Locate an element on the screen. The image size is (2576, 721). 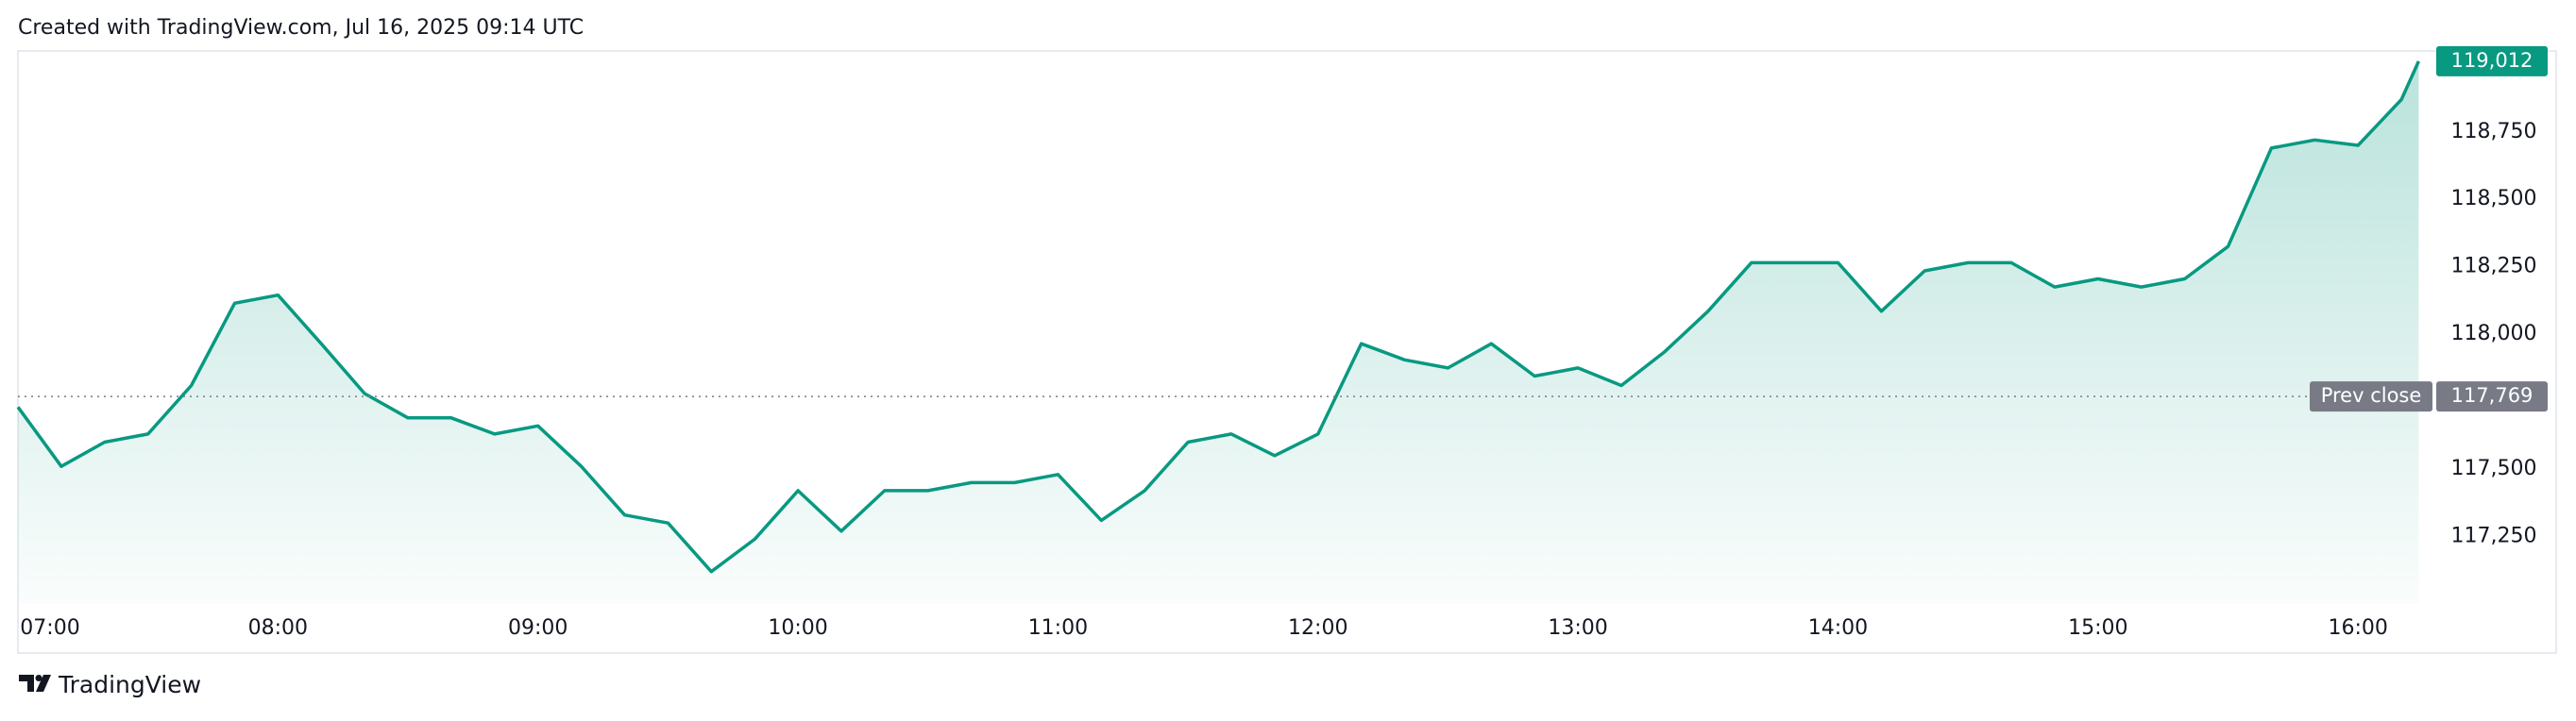
prev-close-text: Prev close is located at coordinates (2371, 395).